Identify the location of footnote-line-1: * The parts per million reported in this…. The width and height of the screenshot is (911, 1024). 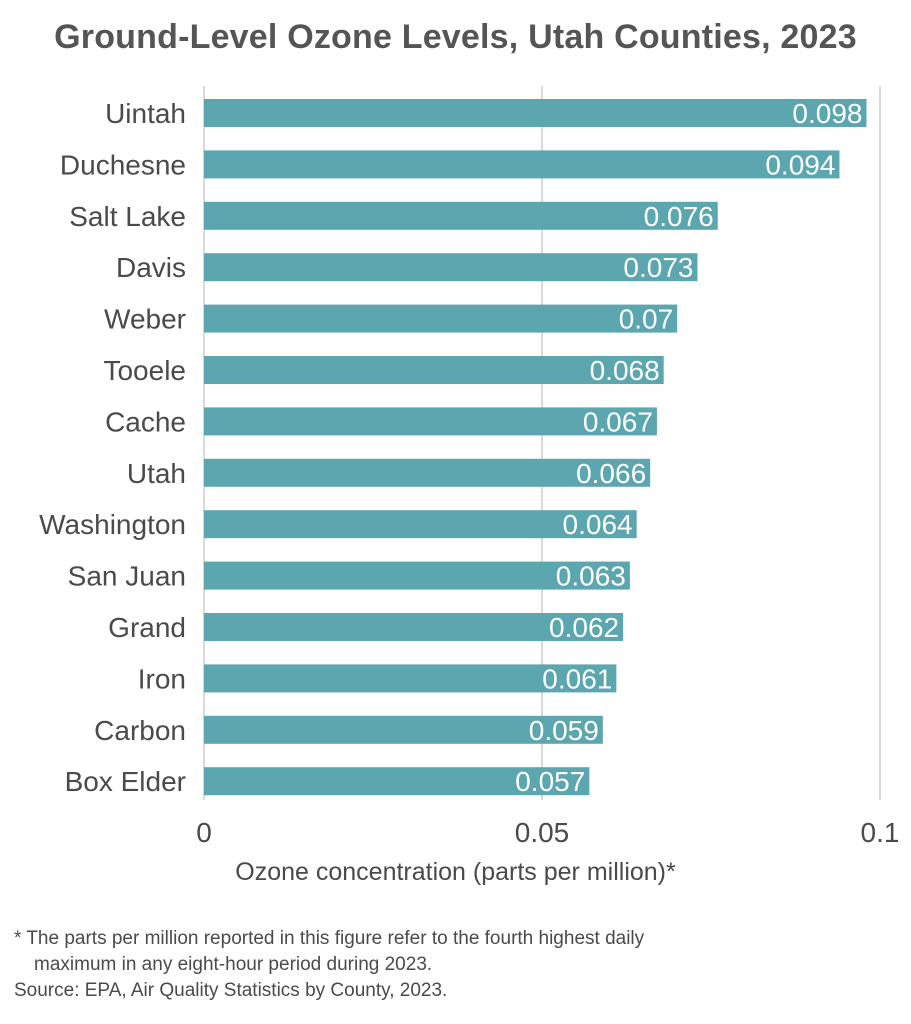
(329, 938).